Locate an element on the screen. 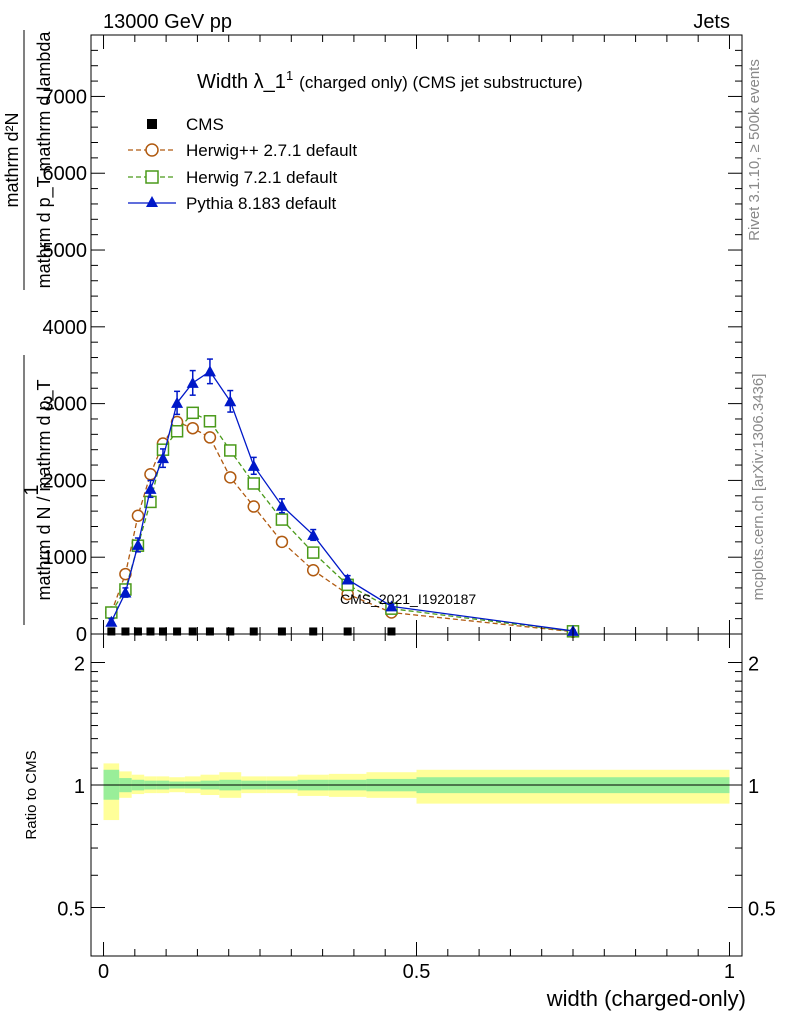 The width and height of the screenshot is (786, 1024). header-energy-label: 13000 GeV pp is located at coordinates (167, 22).